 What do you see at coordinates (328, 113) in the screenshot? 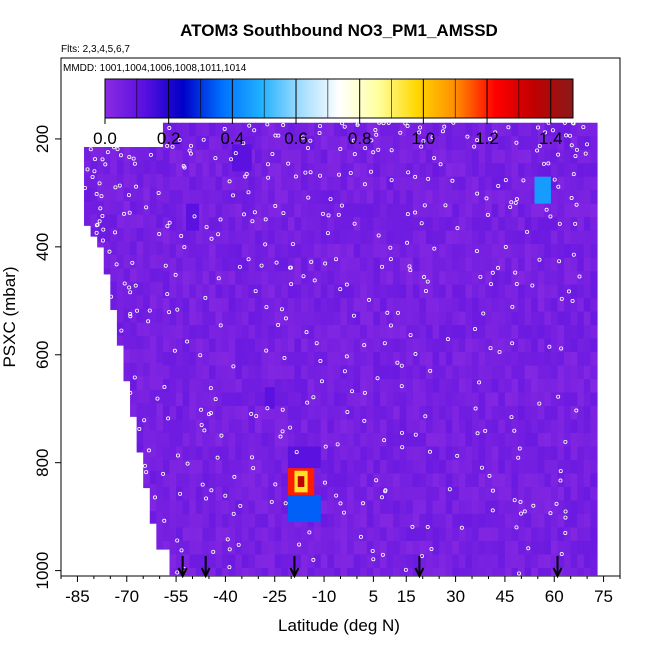
I see `colorbar-ticks: 0.0 0.2 0.4 0.6 0.8 1.0 1.2 1.4` at bounding box center [328, 113].